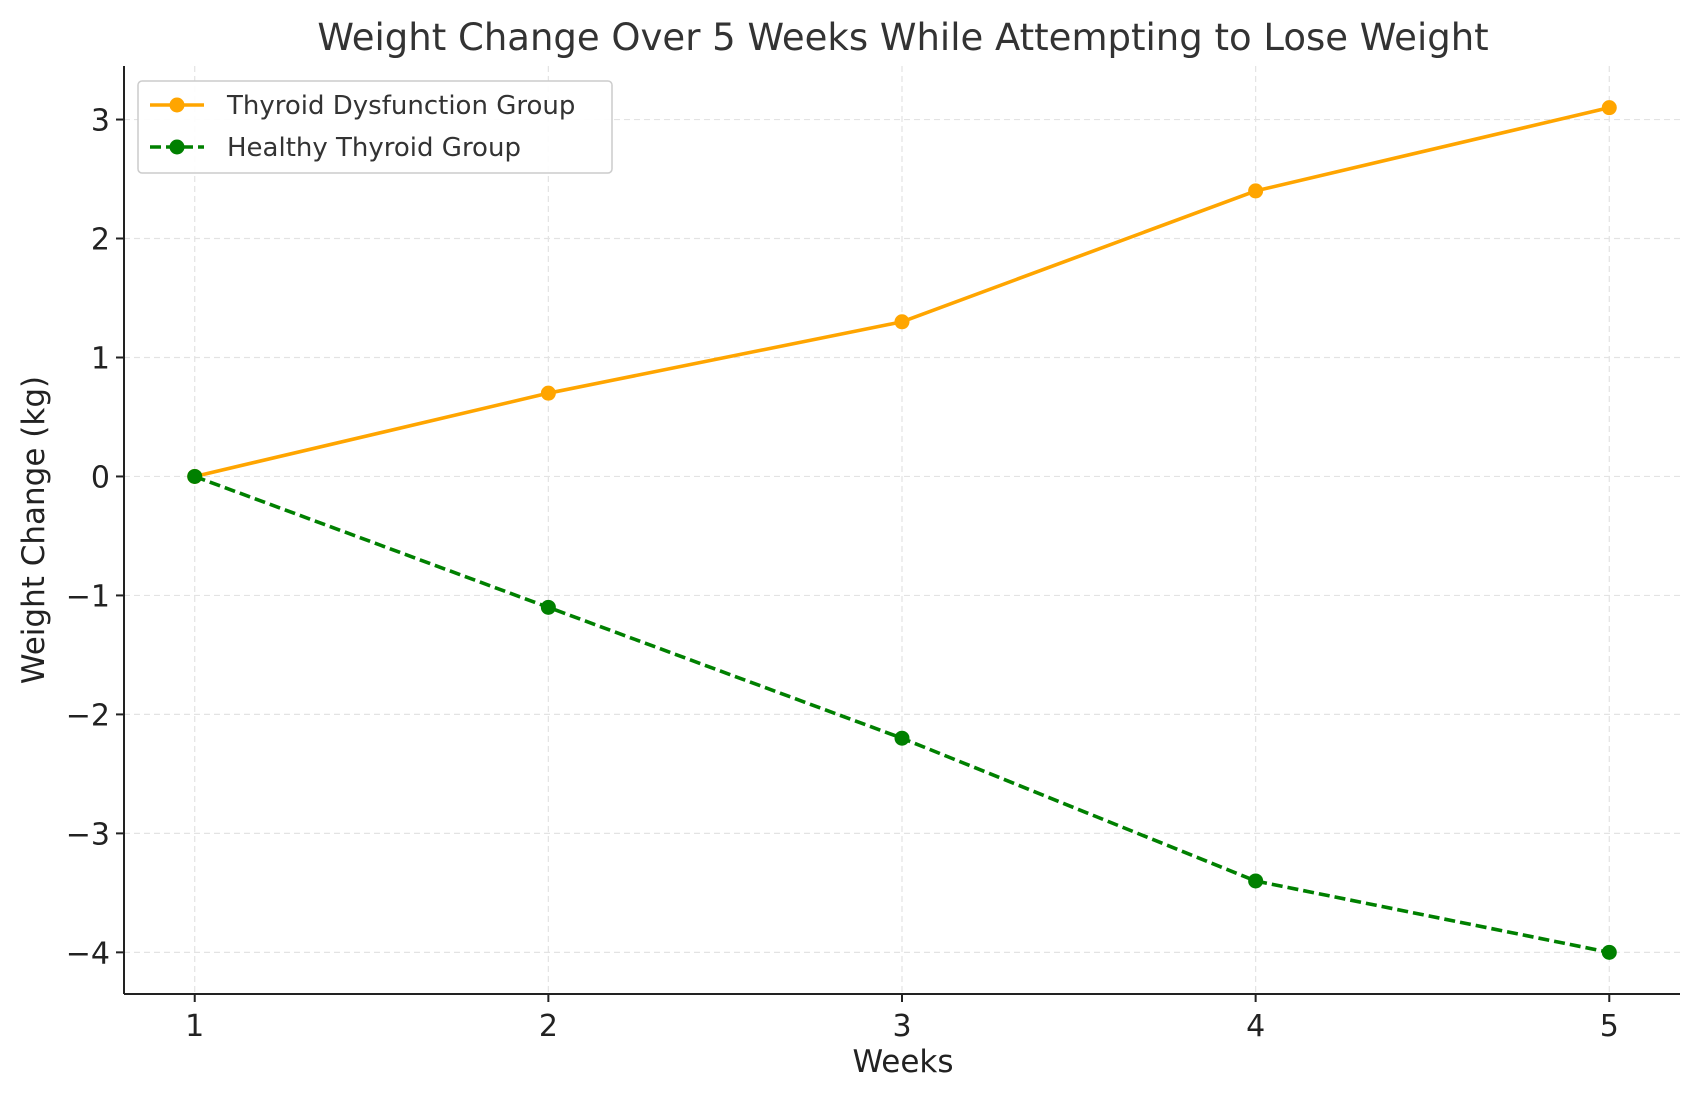 This screenshot has width=1693, height=1097. I want to click on y-tick-label-3: −1, so click(88, 596).